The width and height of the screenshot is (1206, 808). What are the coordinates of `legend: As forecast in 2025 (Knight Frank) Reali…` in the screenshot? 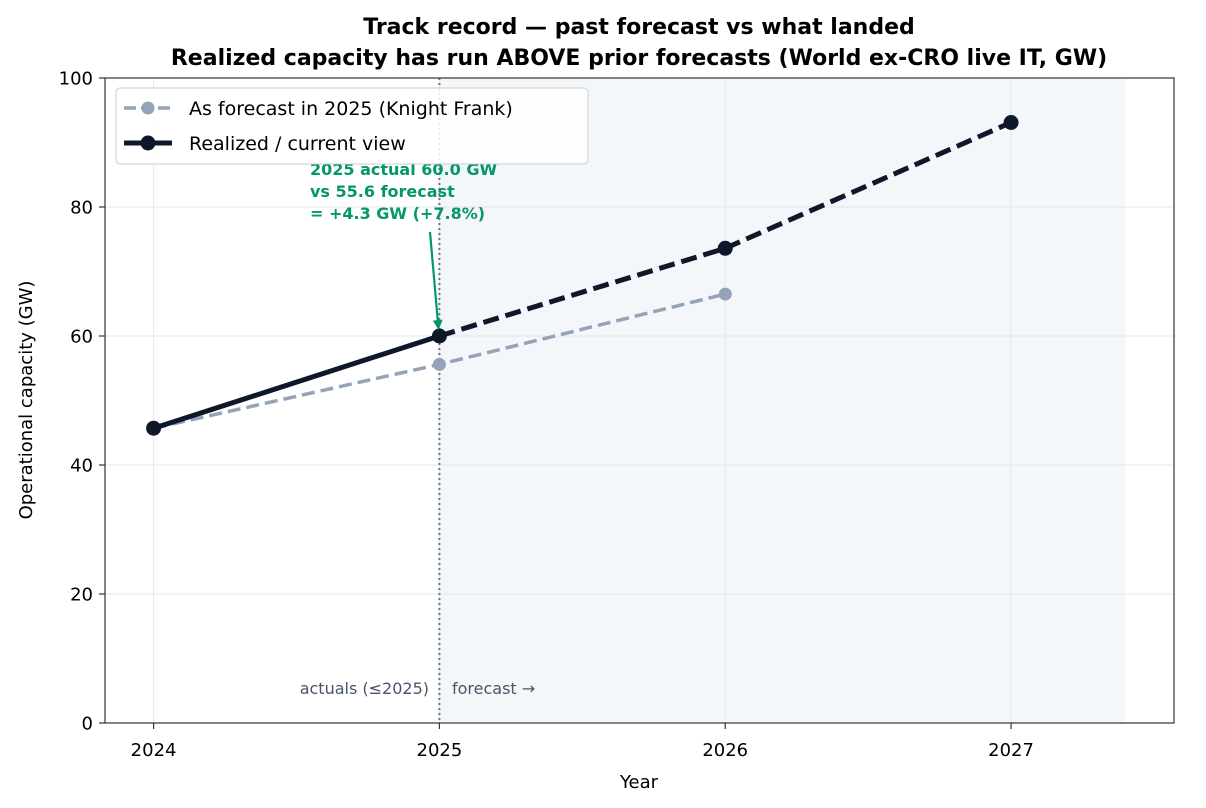 It's located at (352, 126).